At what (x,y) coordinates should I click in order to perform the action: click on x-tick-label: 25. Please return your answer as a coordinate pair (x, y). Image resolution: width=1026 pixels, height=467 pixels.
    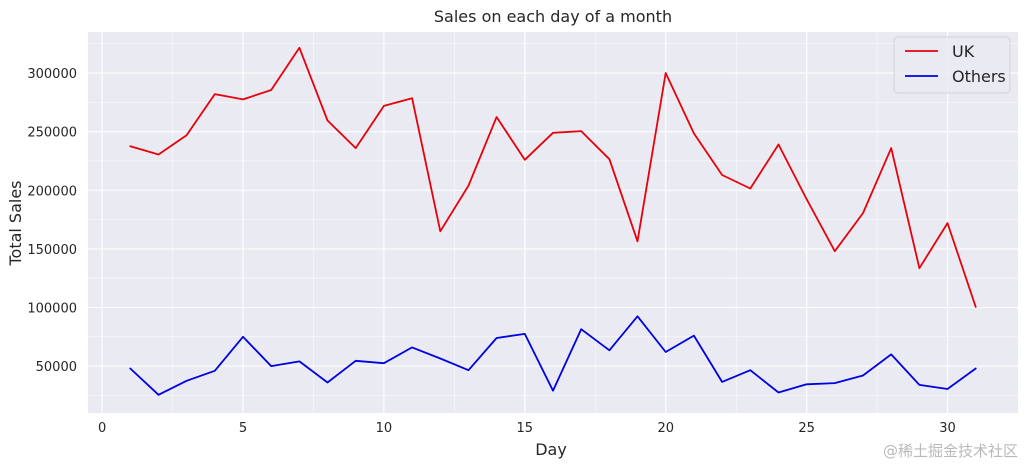
    Looking at the image, I should click on (806, 428).